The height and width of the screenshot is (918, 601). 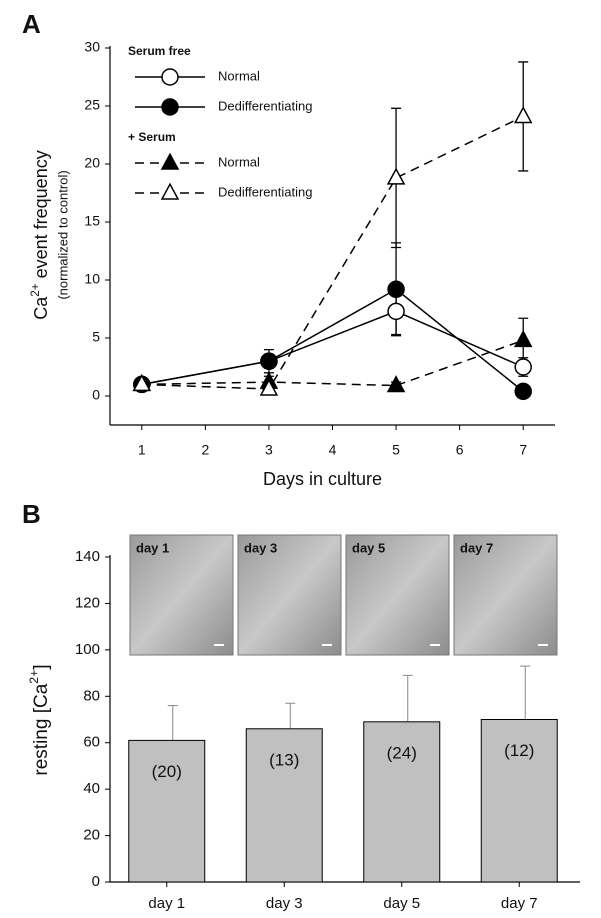 What do you see at coordinates (284, 759) in the screenshot?
I see `bar-n-label: (13)` at bounding box center [284, 759].